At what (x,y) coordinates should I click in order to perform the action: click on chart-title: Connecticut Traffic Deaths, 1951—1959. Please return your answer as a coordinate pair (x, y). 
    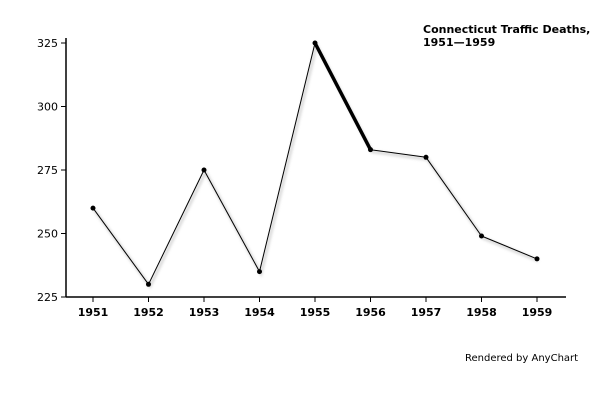
    Looking at the image, I should click on (506, 36).